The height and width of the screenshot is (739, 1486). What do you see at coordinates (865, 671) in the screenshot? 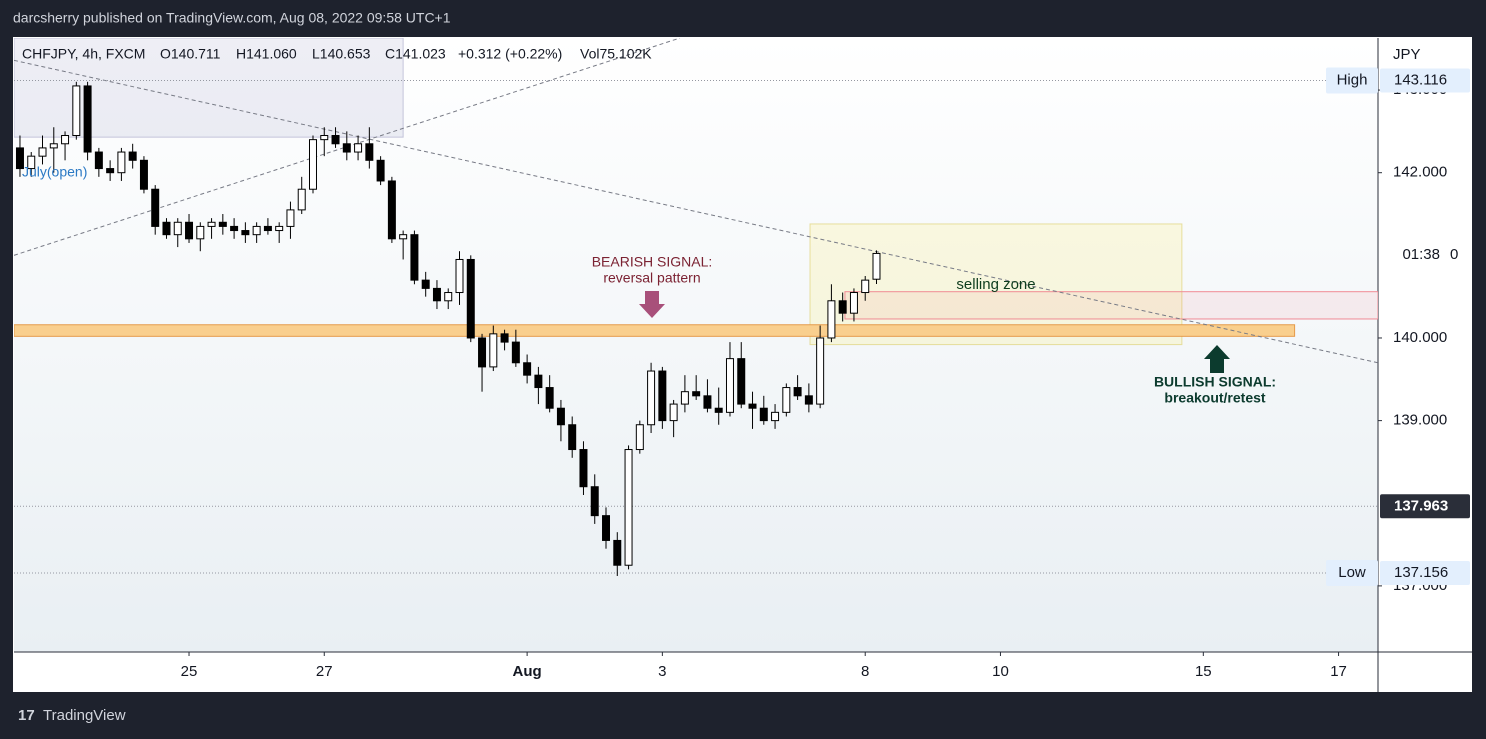
I see `x-tick-label: 8` at bounding box center [865, 671].